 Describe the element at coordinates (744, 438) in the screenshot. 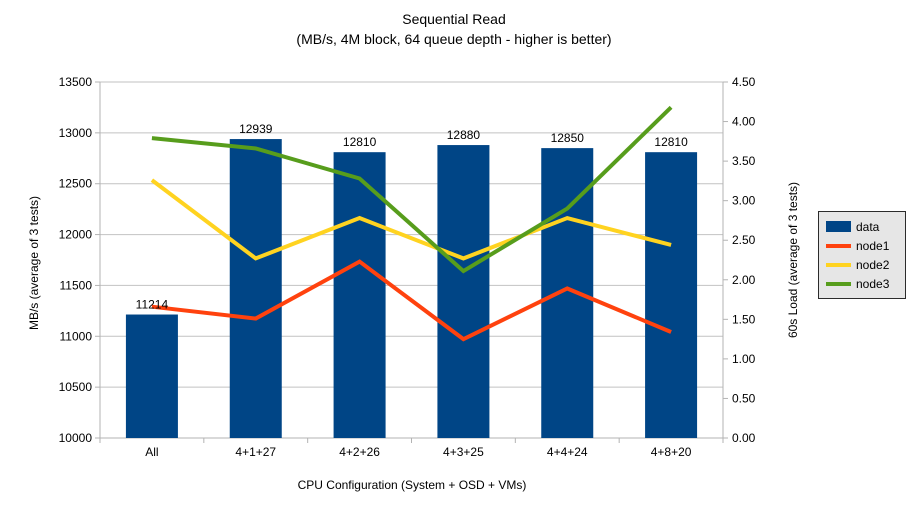

I see `right-axis-tick-label: 0.00` at that location.